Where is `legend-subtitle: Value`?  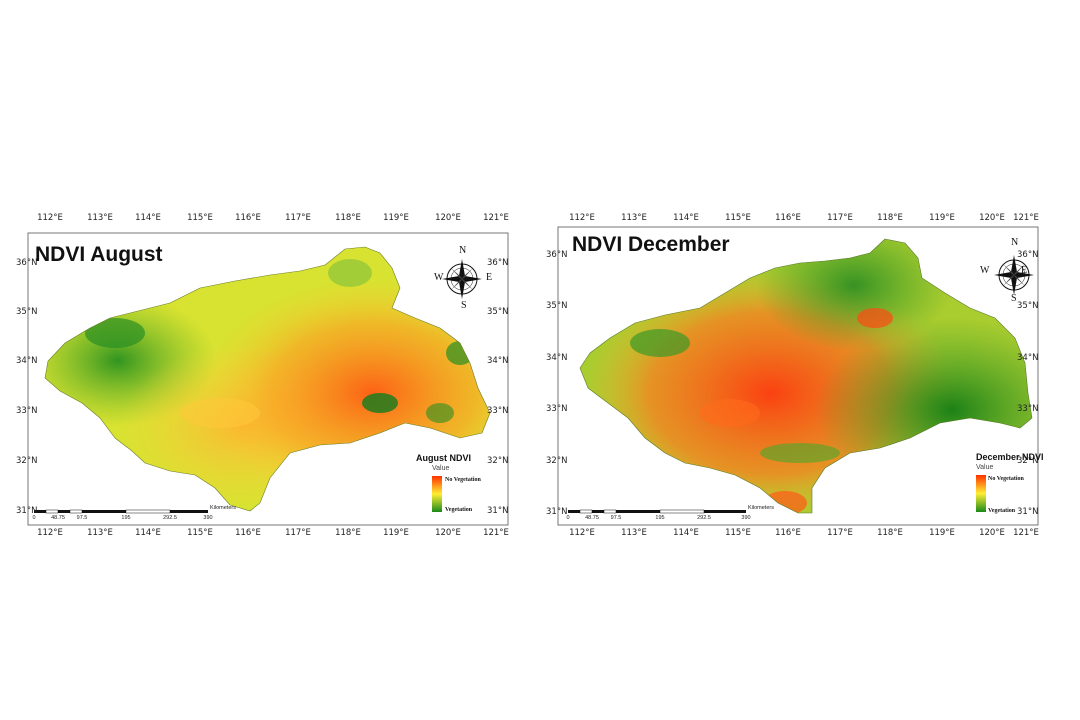
legend-subtitle: Value is located at coordinates (441, 468).